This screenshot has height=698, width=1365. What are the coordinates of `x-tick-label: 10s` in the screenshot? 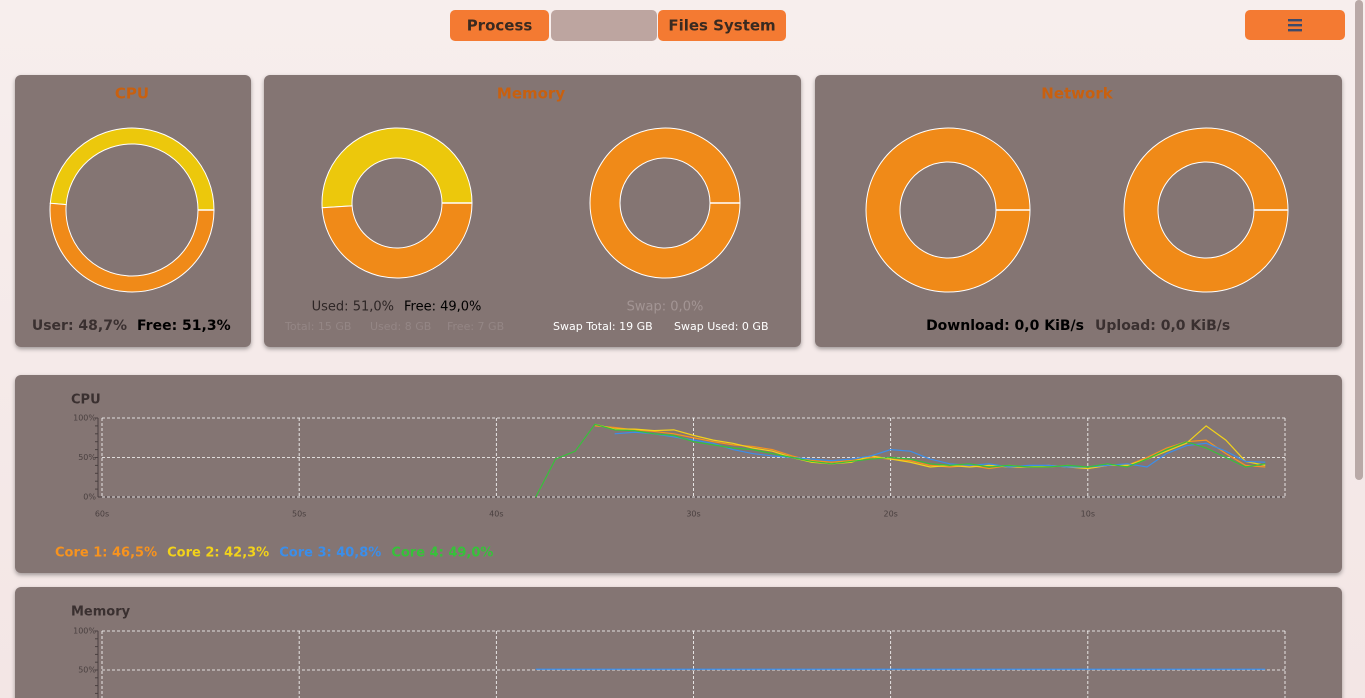 It's located at (1088, 514).